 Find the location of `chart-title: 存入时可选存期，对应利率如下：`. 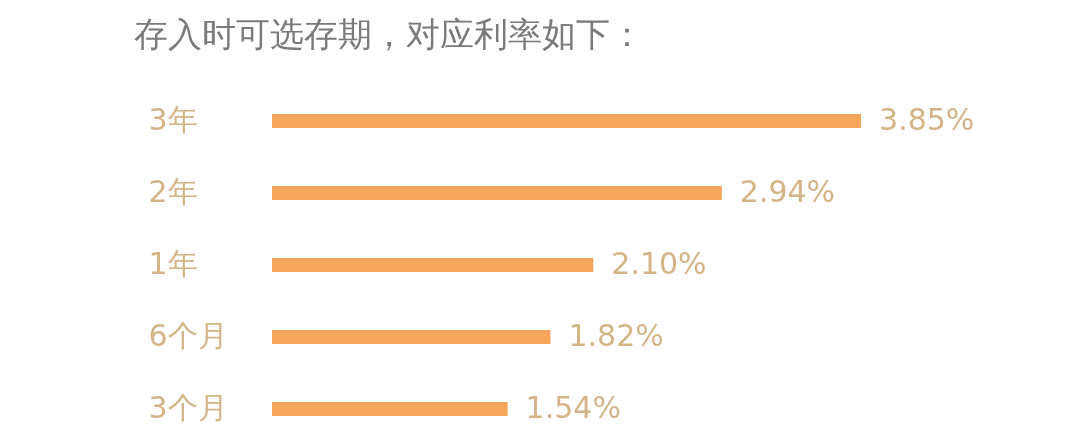

chart-title: 存入时可选存期，对应利率如下： is located at coordinates (389, 34).